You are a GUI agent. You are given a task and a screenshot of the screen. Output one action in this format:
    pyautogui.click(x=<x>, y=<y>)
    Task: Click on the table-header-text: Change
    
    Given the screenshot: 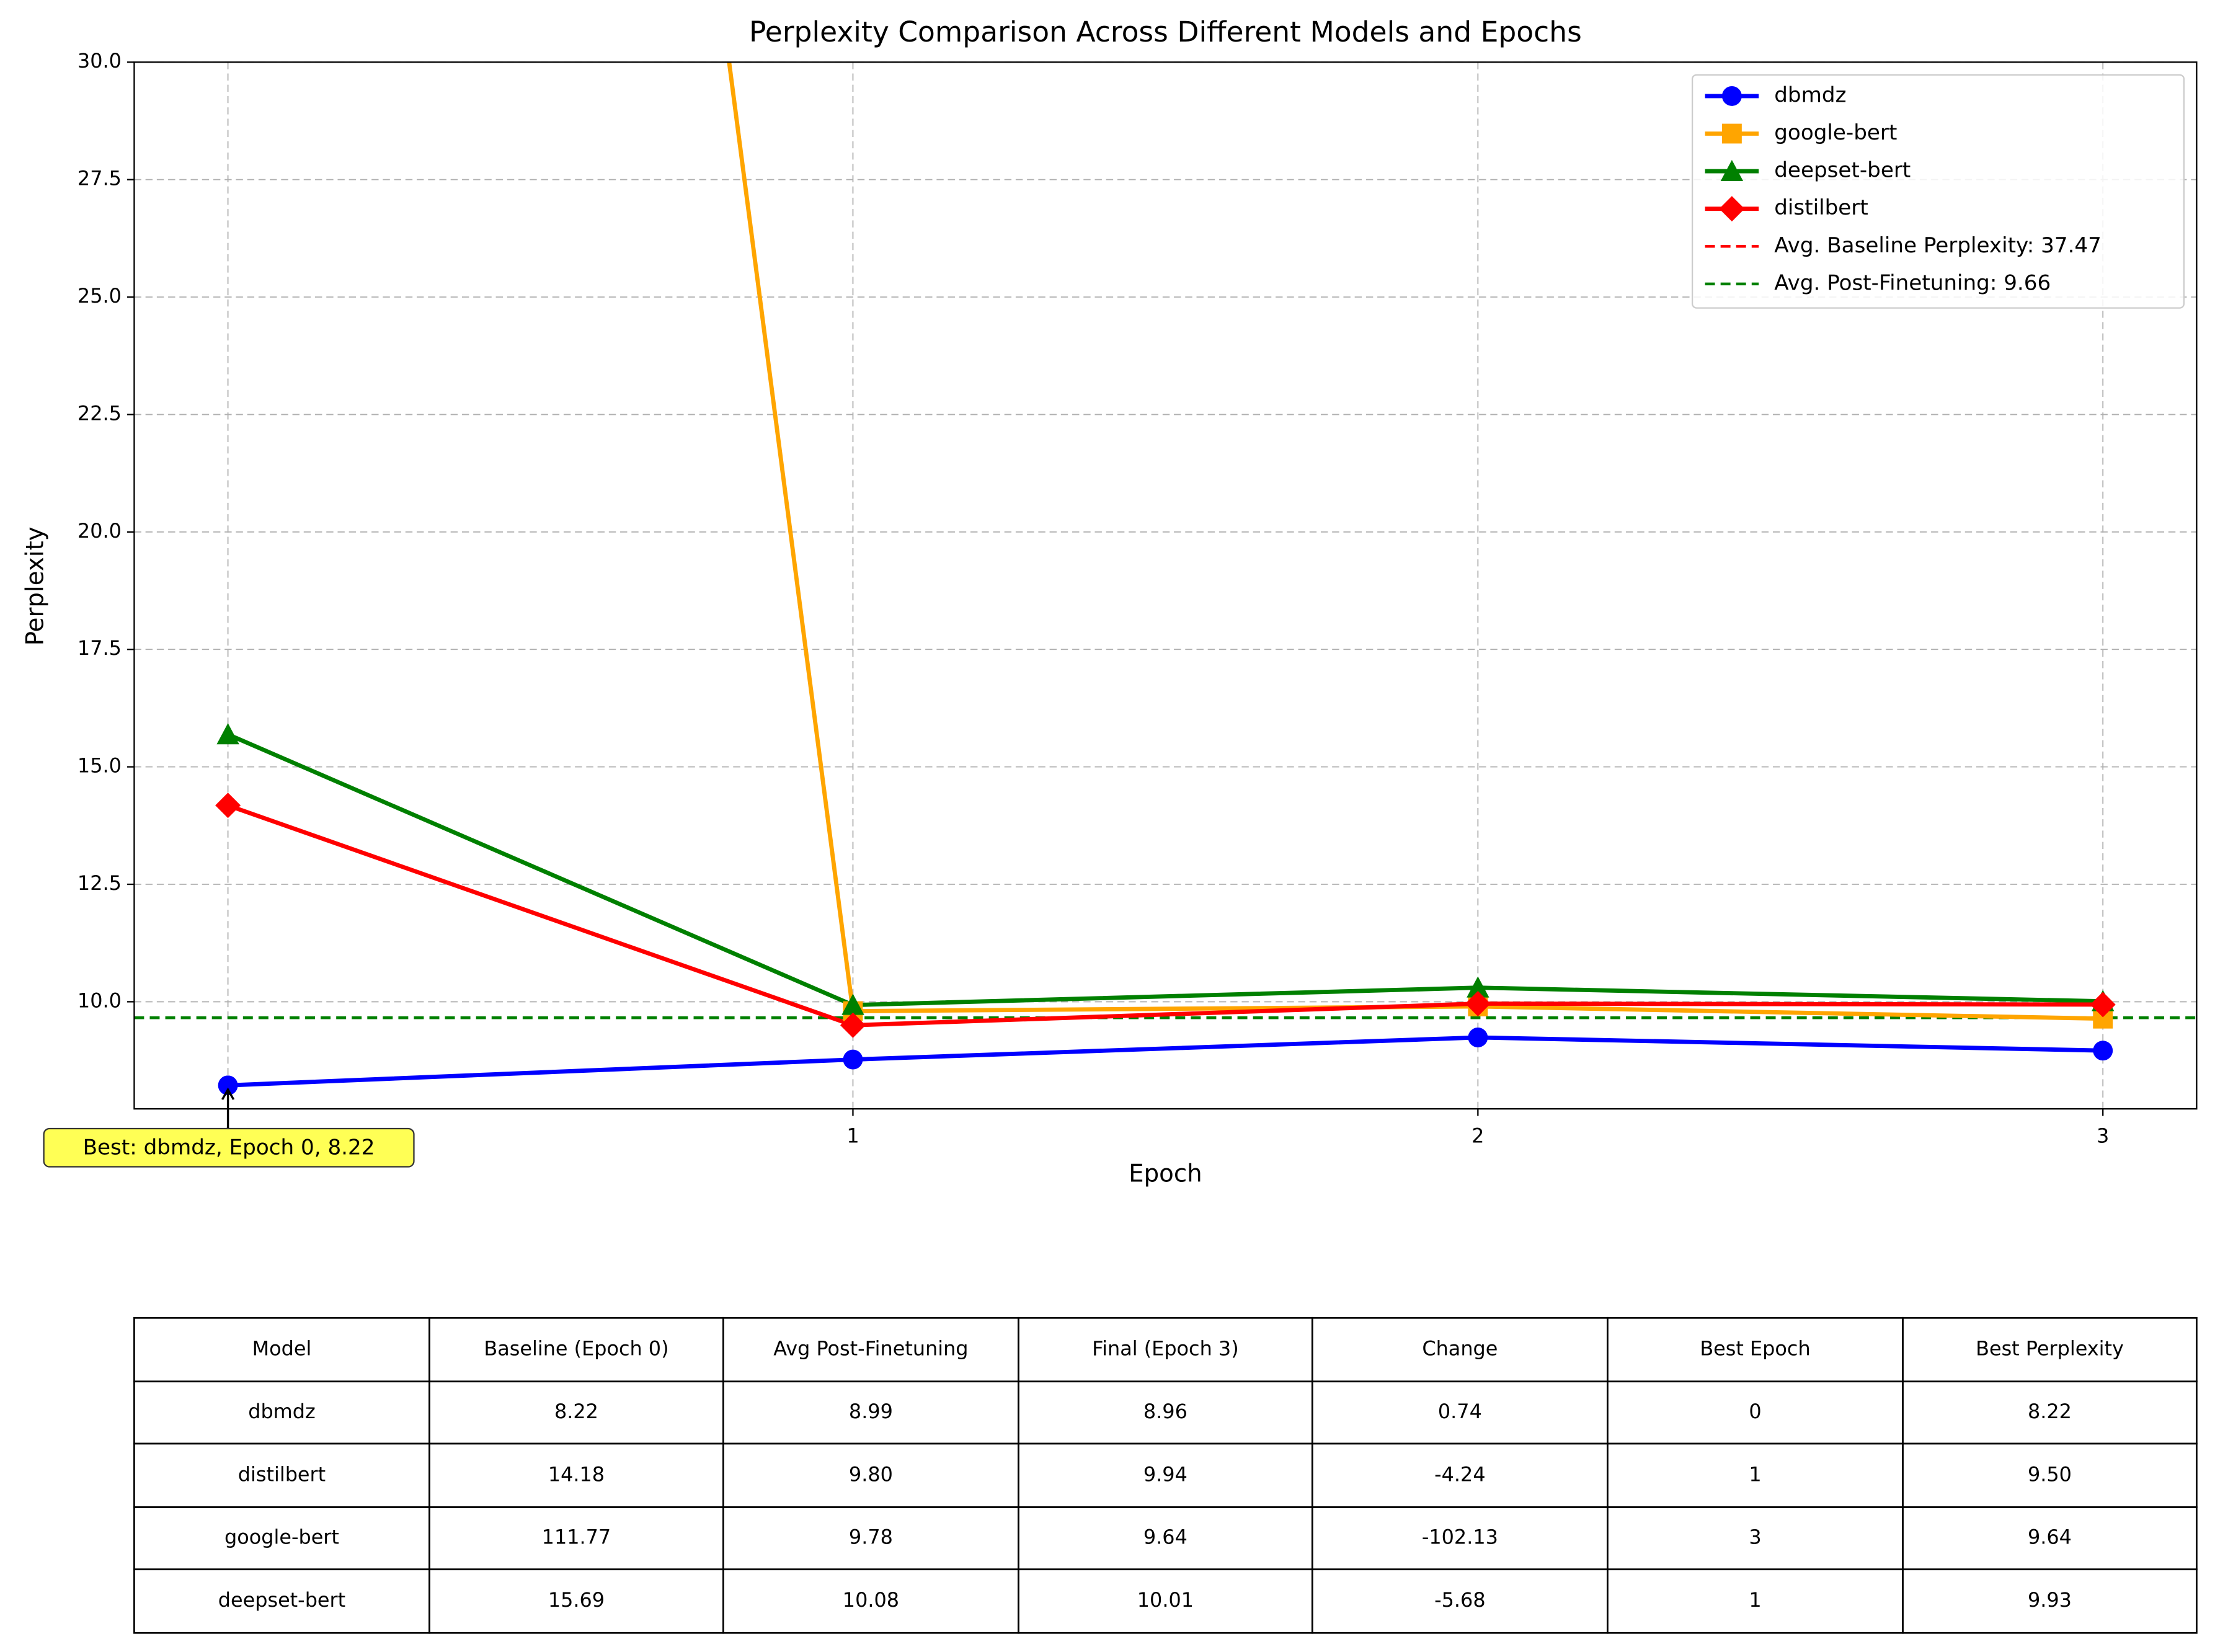 What is the action you would take?
    pyautogui.click(x=1460, y=1349)
    